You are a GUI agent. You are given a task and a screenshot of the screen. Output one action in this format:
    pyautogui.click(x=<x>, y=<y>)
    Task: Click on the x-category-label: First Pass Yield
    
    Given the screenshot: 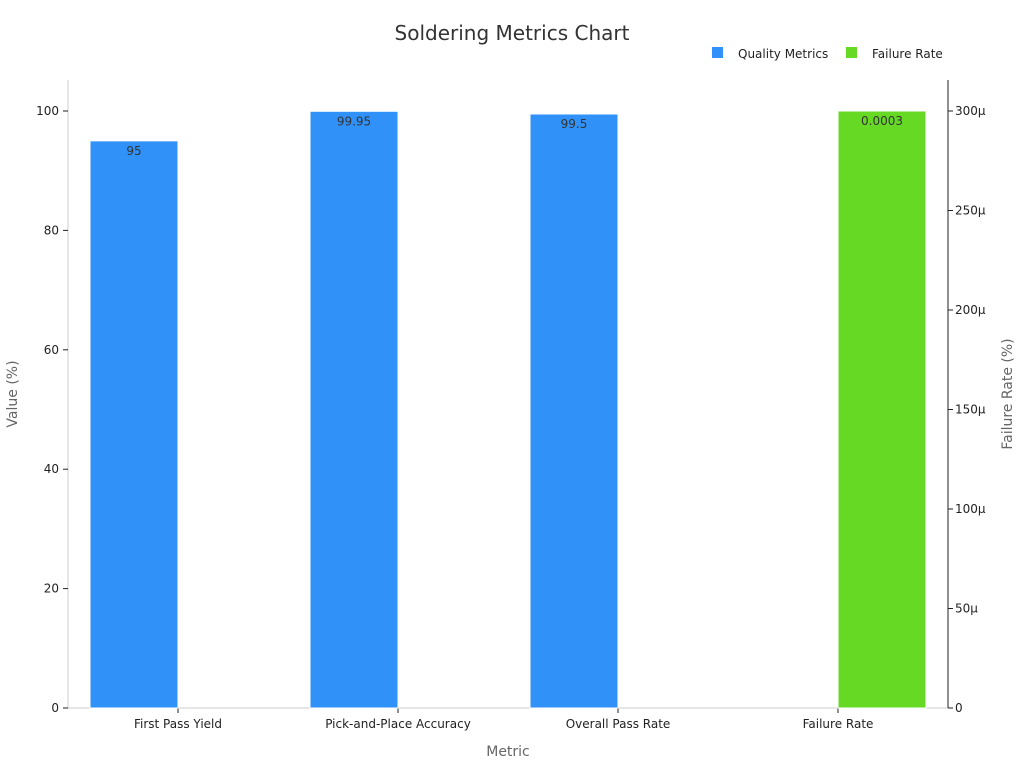 What is the action you would take?
    pyautogui.click(x=178, y=724)
    